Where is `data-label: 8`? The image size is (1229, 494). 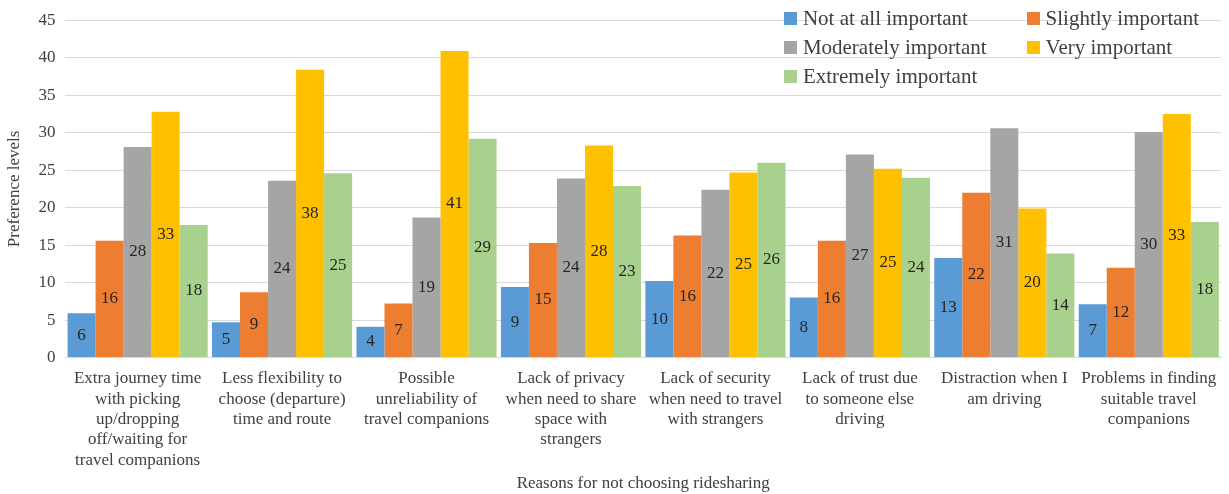 data-label: 8 is located at coordinates (804, 326).